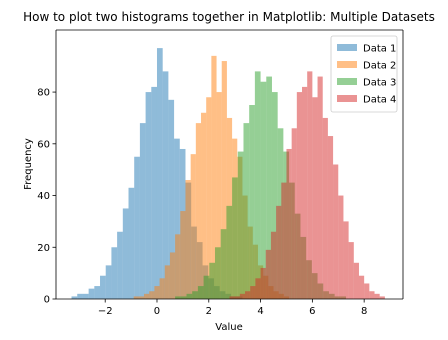 The height and width of the screenshot is (340, 448). What do you see at coordinates (209, 311) in the screenshot?
I see `x-tick-label: 2` at bounding box center [209, 311].